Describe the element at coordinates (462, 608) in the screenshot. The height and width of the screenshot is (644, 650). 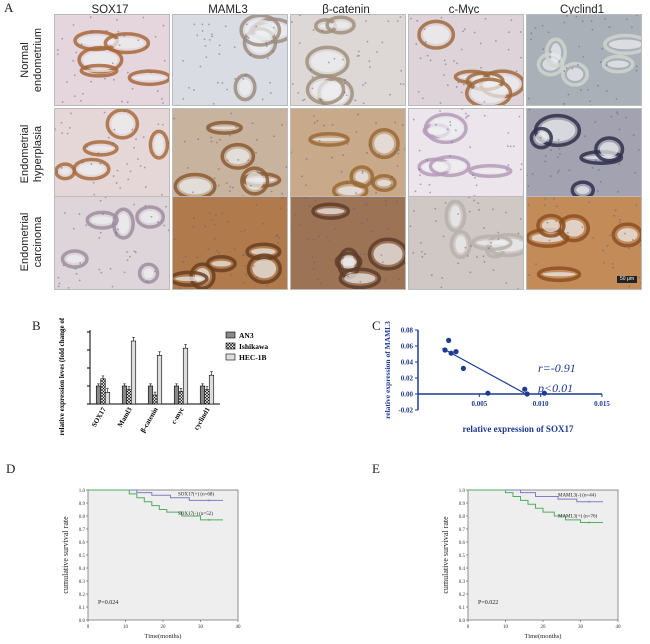
I see `y-tick-label: 0.1` at that location.